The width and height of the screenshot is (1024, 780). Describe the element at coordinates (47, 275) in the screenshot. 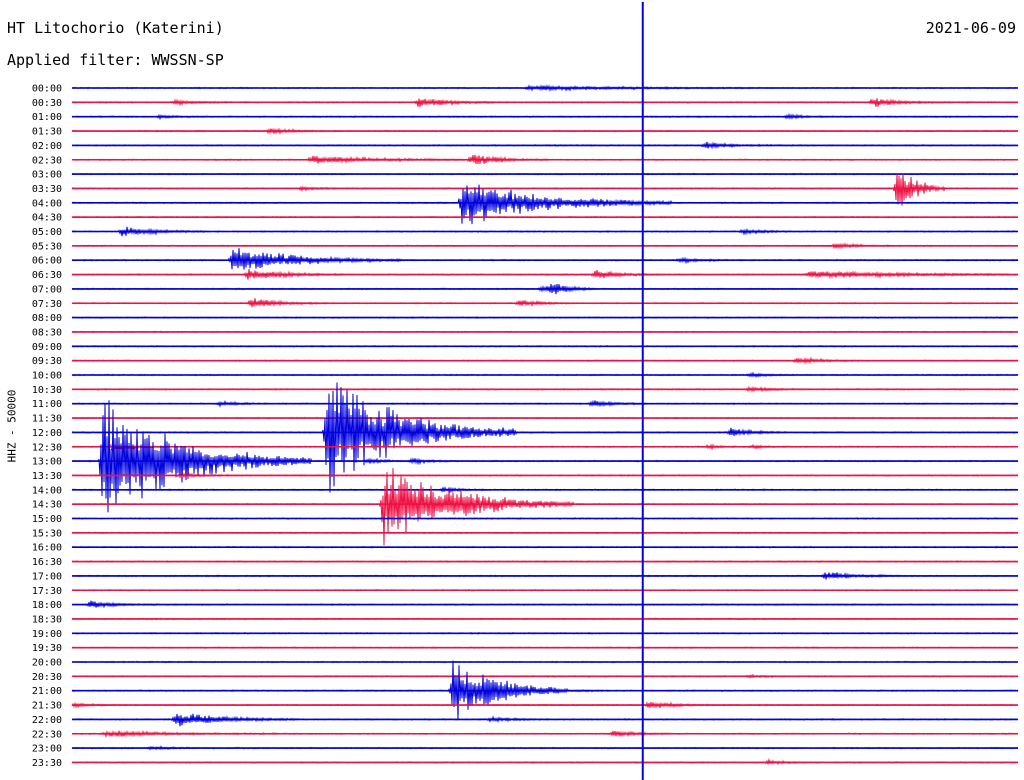

I see `row-time-label: 06:30` at that location.